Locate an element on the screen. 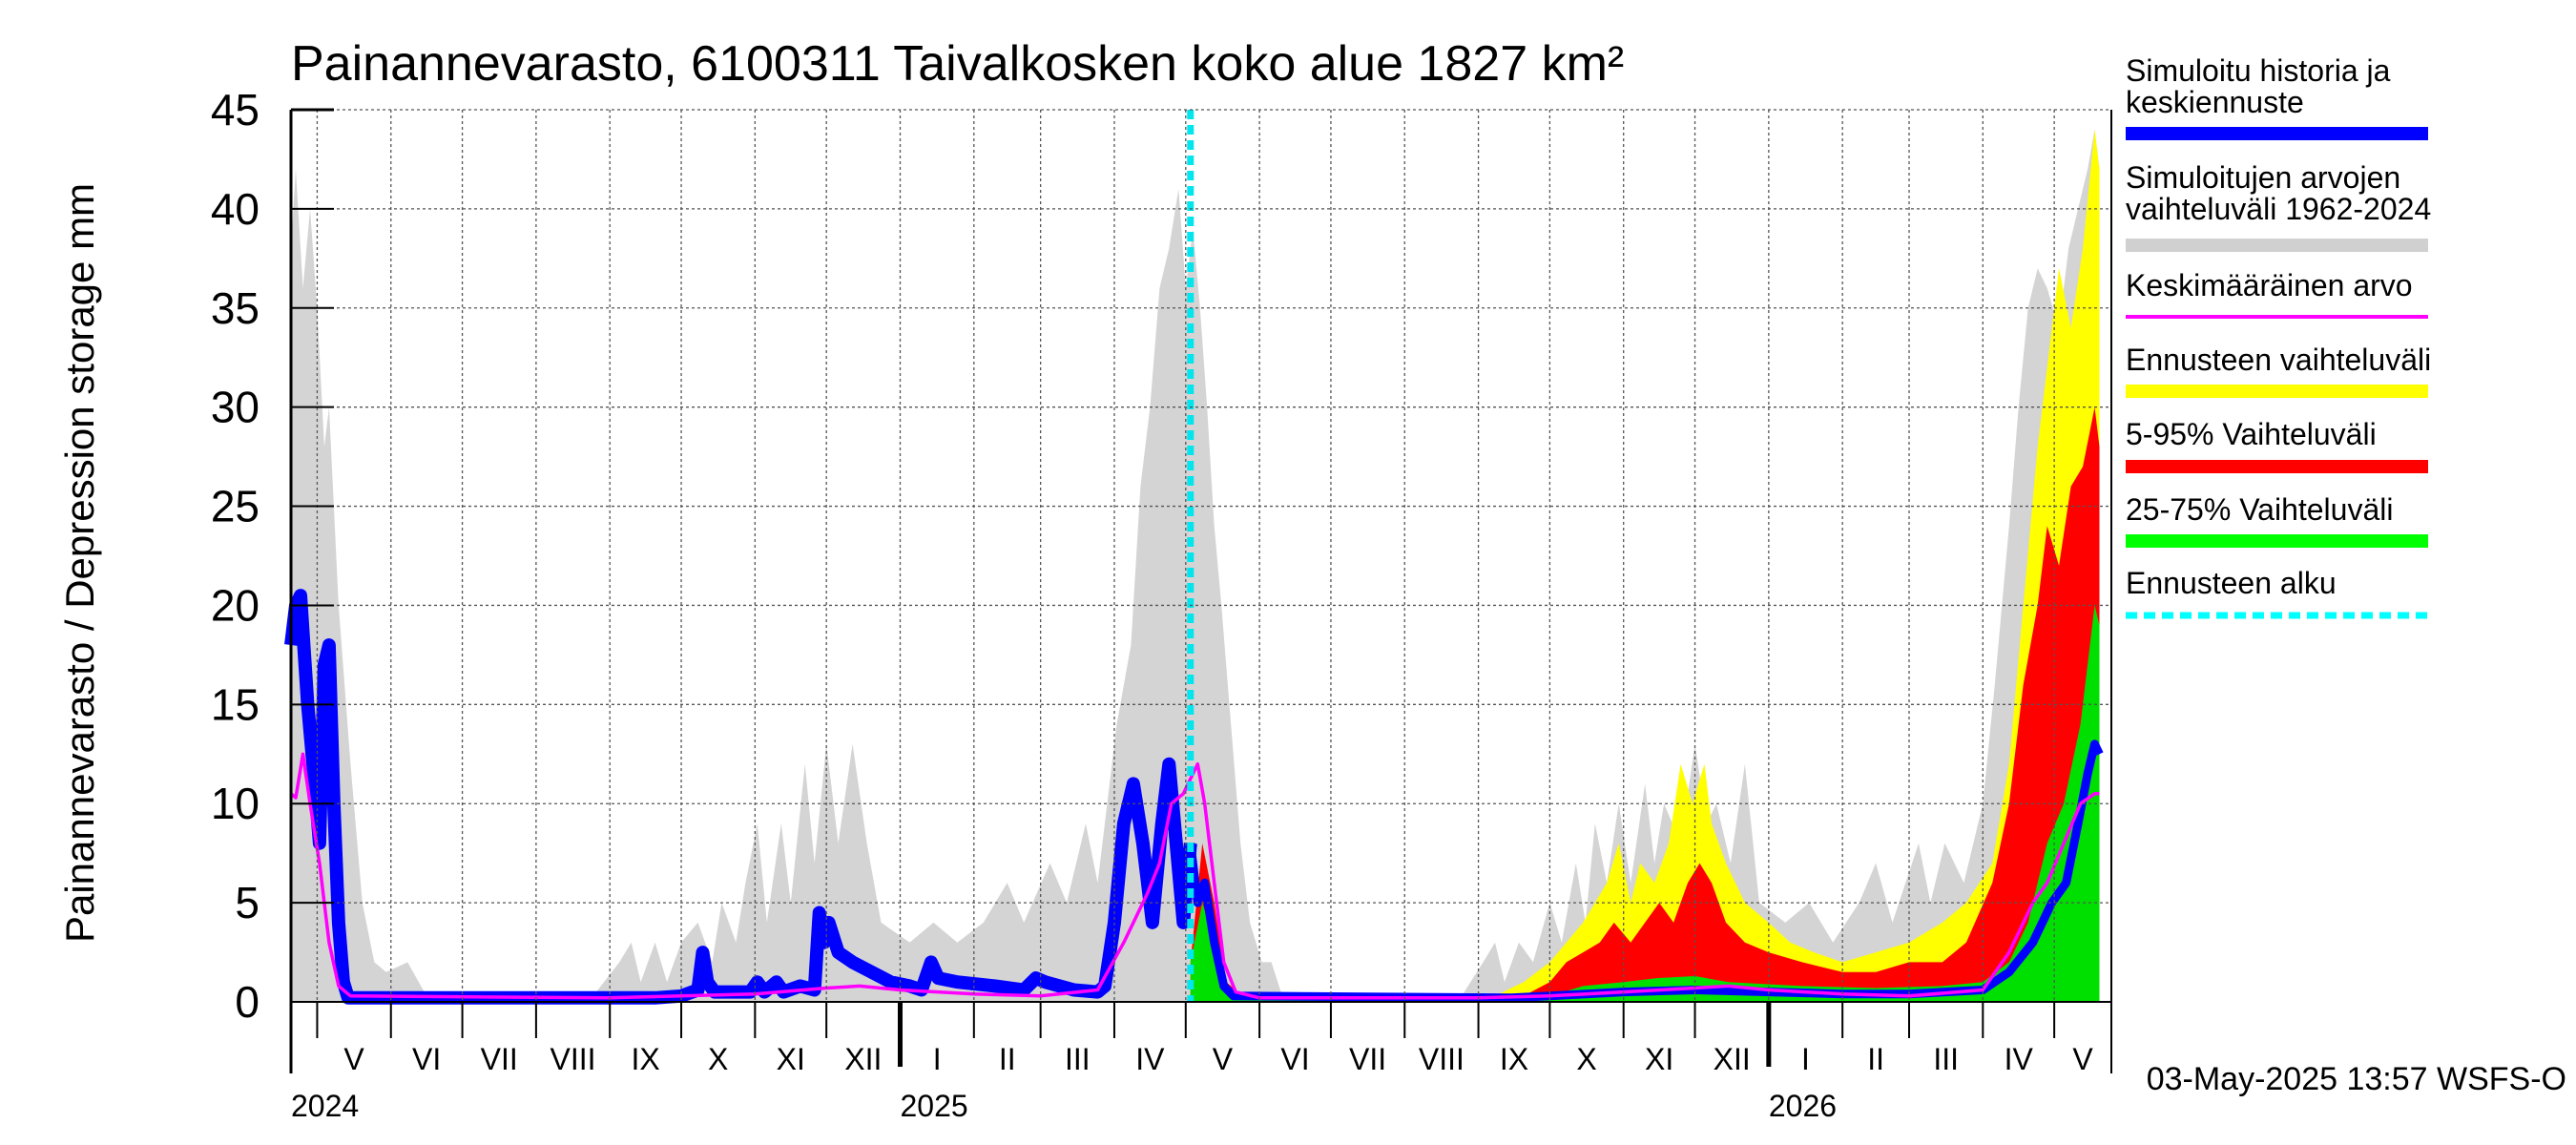  legend-label: Simuloitu historia ja is located at coordinates (2258, 70).